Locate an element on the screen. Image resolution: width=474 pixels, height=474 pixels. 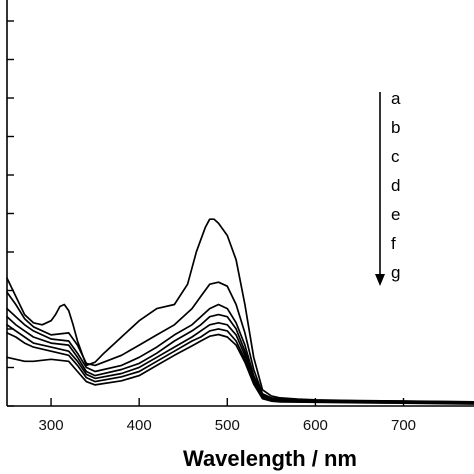
x-axis-ticks: 300 400 500 600 700 is located at coordinates (227, 416).